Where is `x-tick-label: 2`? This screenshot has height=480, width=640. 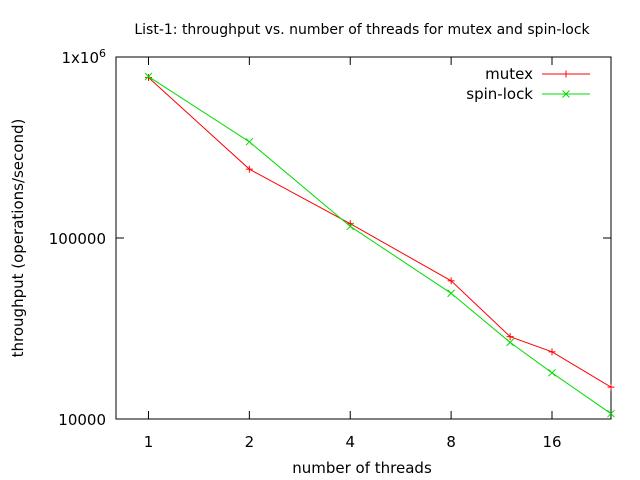 x-tick-label: 2 is located at coordinates (250, 442).